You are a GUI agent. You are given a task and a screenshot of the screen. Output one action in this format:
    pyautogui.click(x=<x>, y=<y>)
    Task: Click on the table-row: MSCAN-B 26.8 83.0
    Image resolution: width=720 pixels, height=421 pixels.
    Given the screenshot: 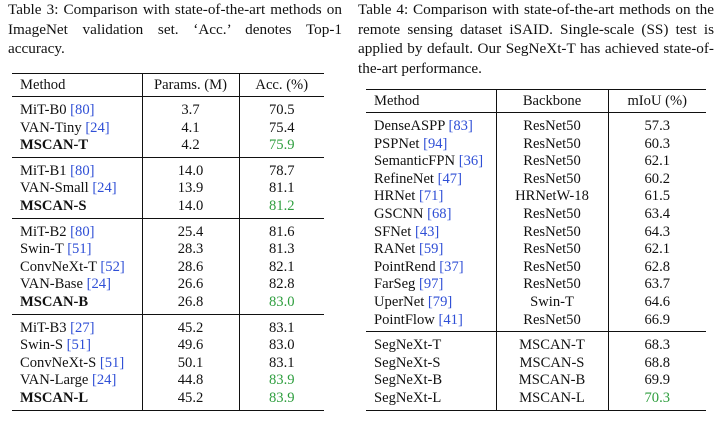 What is the action you would take?
    pyautogui.click(x=168, y=304)
    